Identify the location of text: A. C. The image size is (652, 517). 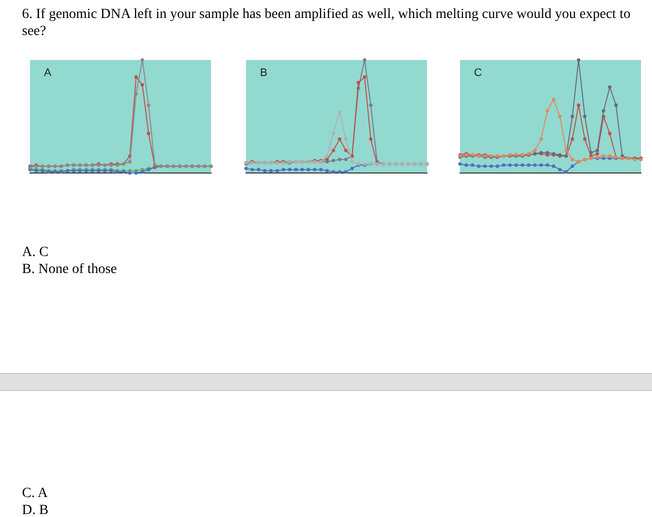
(35, 252).